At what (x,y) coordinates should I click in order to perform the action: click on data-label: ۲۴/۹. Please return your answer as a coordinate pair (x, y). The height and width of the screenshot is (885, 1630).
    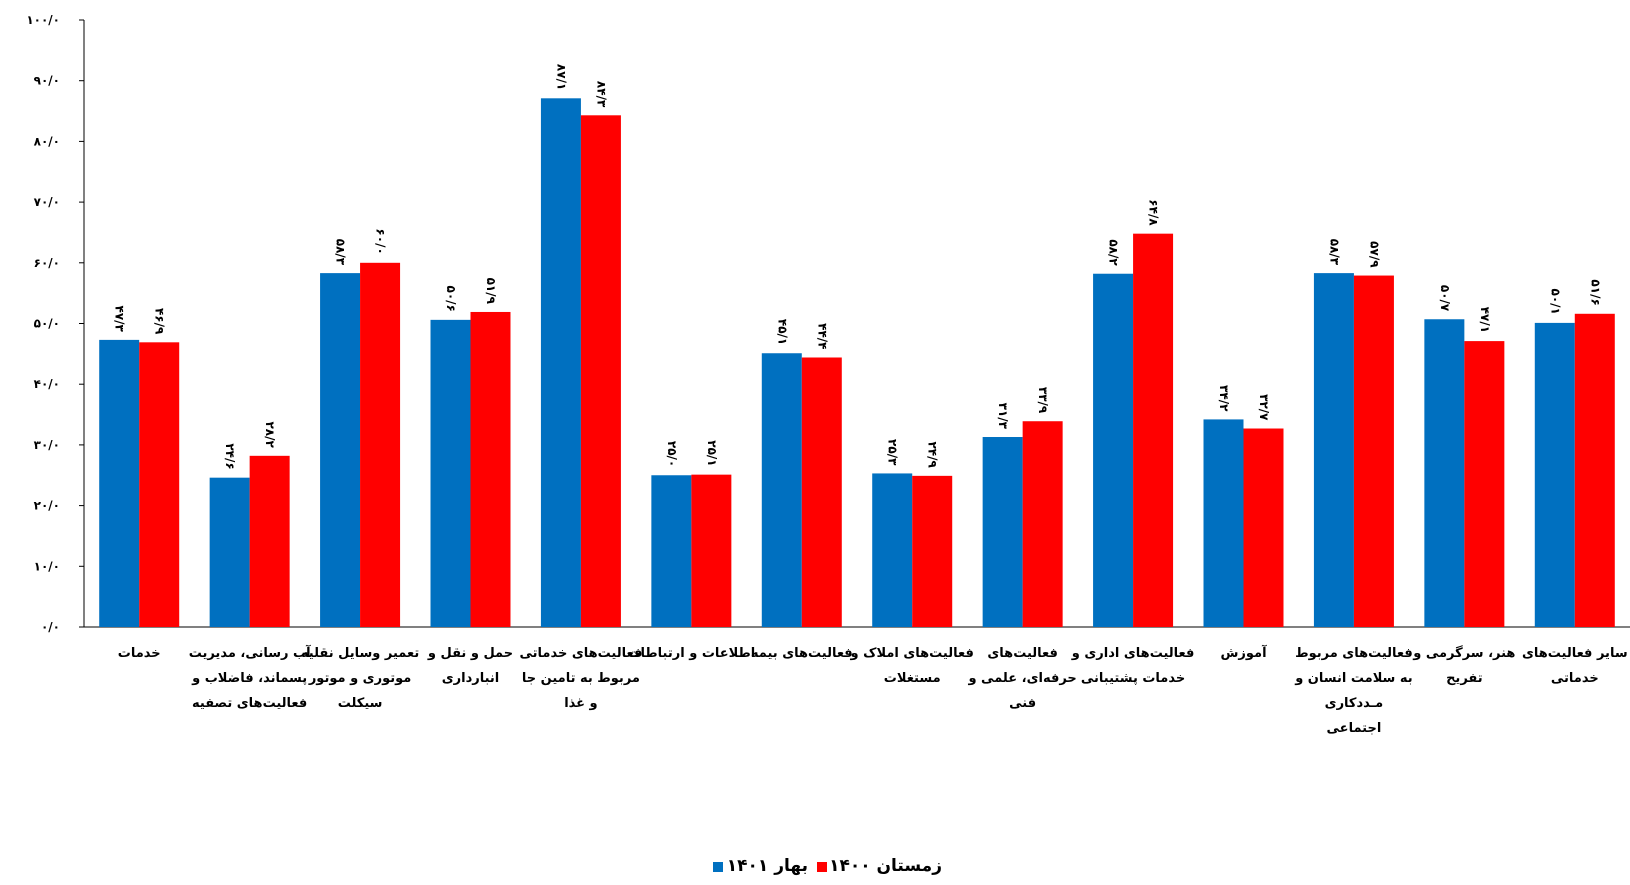
    Looking at the image, I should click on (933, 454).